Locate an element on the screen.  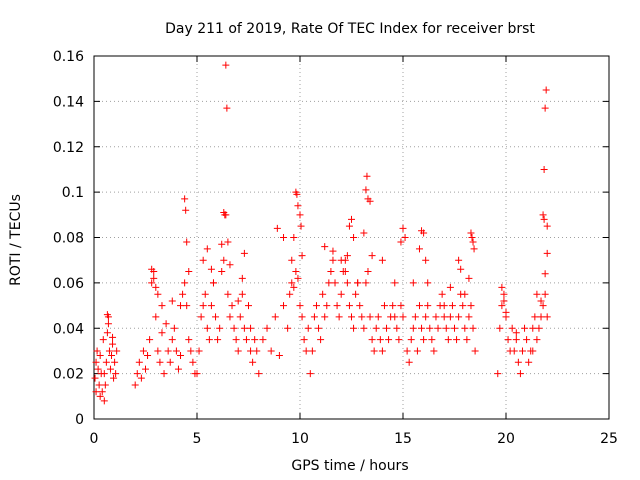
y-tick-label: 0.08 is located at coordinates (68, 239).